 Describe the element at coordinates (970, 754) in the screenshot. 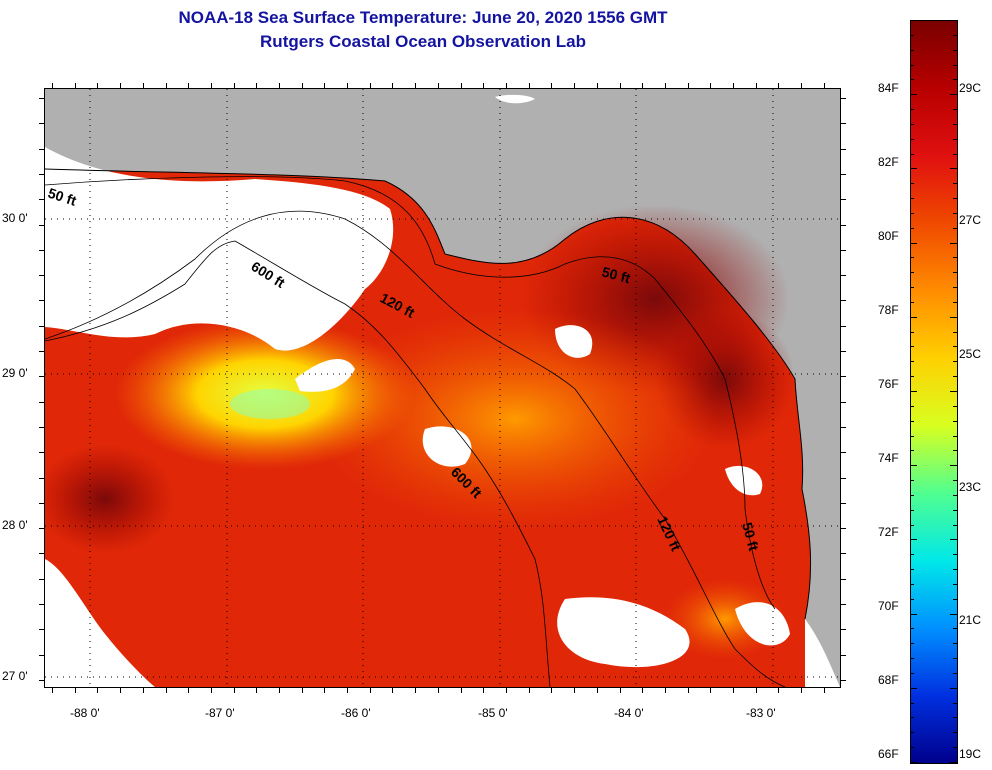

I see `colorbar-c-label: 19C` at that location.